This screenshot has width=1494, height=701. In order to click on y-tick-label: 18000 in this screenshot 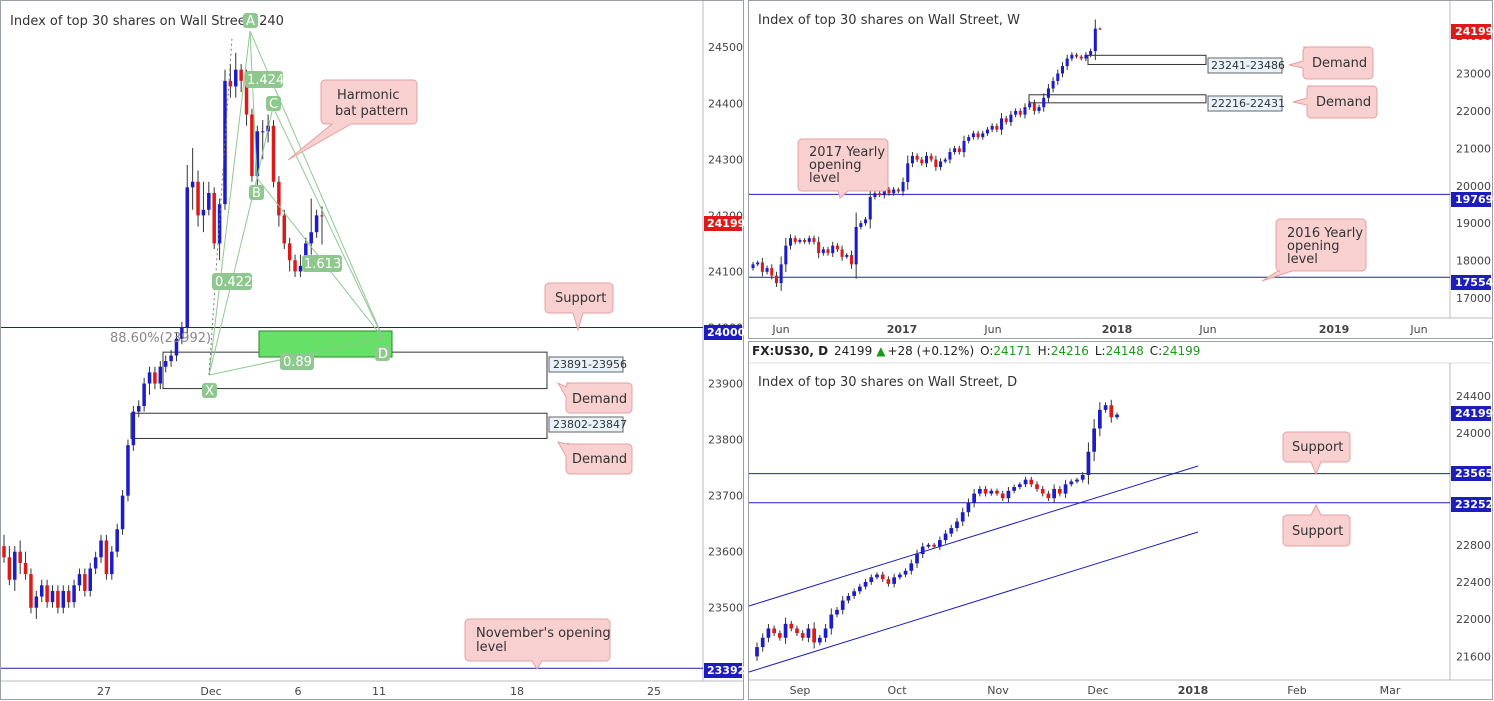, I will do `click(1473, 261)`.